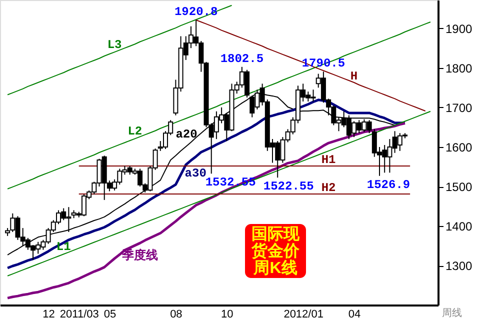 The height and width of the screenshot is (320, 480). What do you see at coordinates (459, 187) in the screenshot?
I see `y-tick-label: 1500` at bounding box center [459, 187].